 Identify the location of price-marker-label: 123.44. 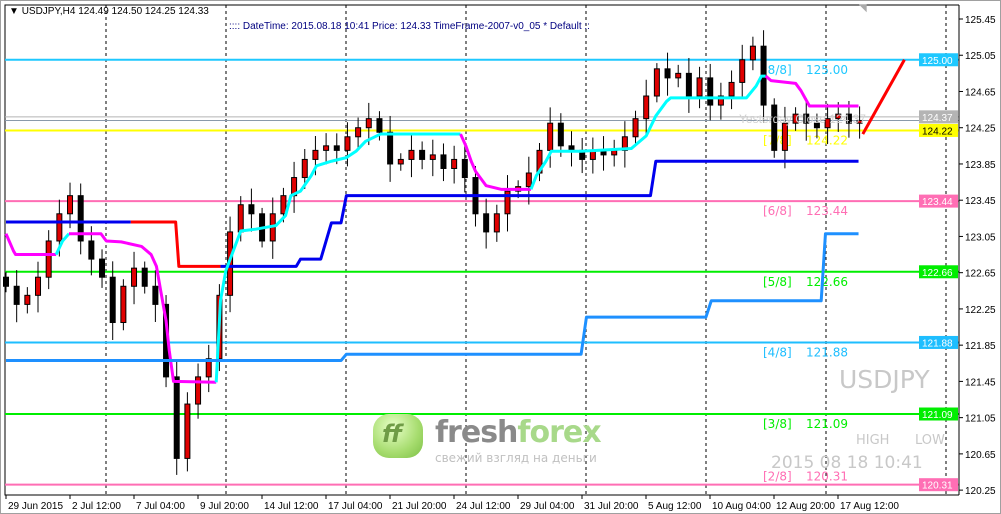
(937, 202).